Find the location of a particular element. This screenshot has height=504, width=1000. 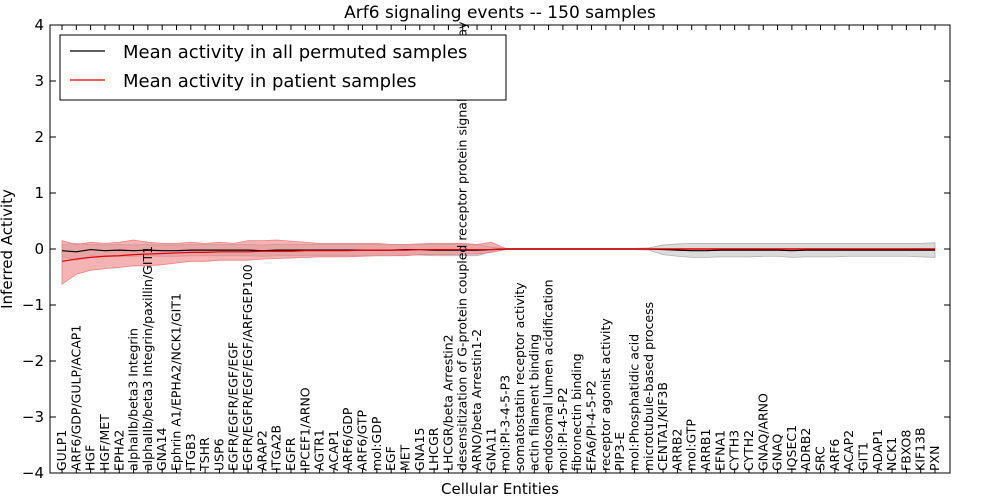

x-tick-label: NCK1 is located at coordinates (891, 454).